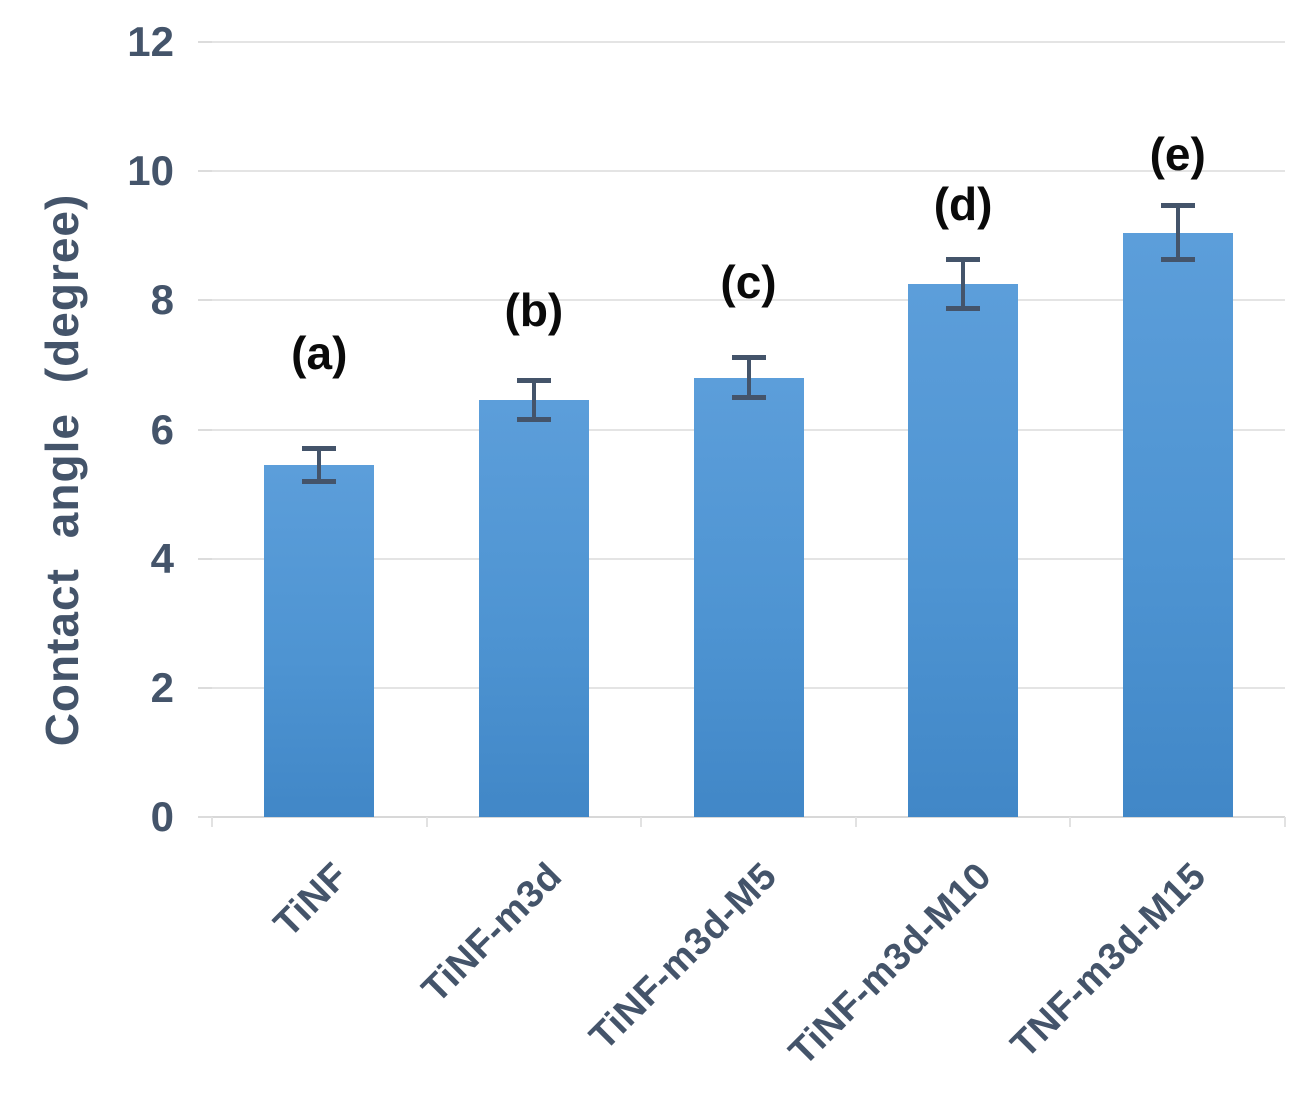 The image size is (1306, 1104). What do you see at coordinates (162, 687) in the screenshot?
I see `y-tick-label-2: 2` at bounding box center [162, 687].